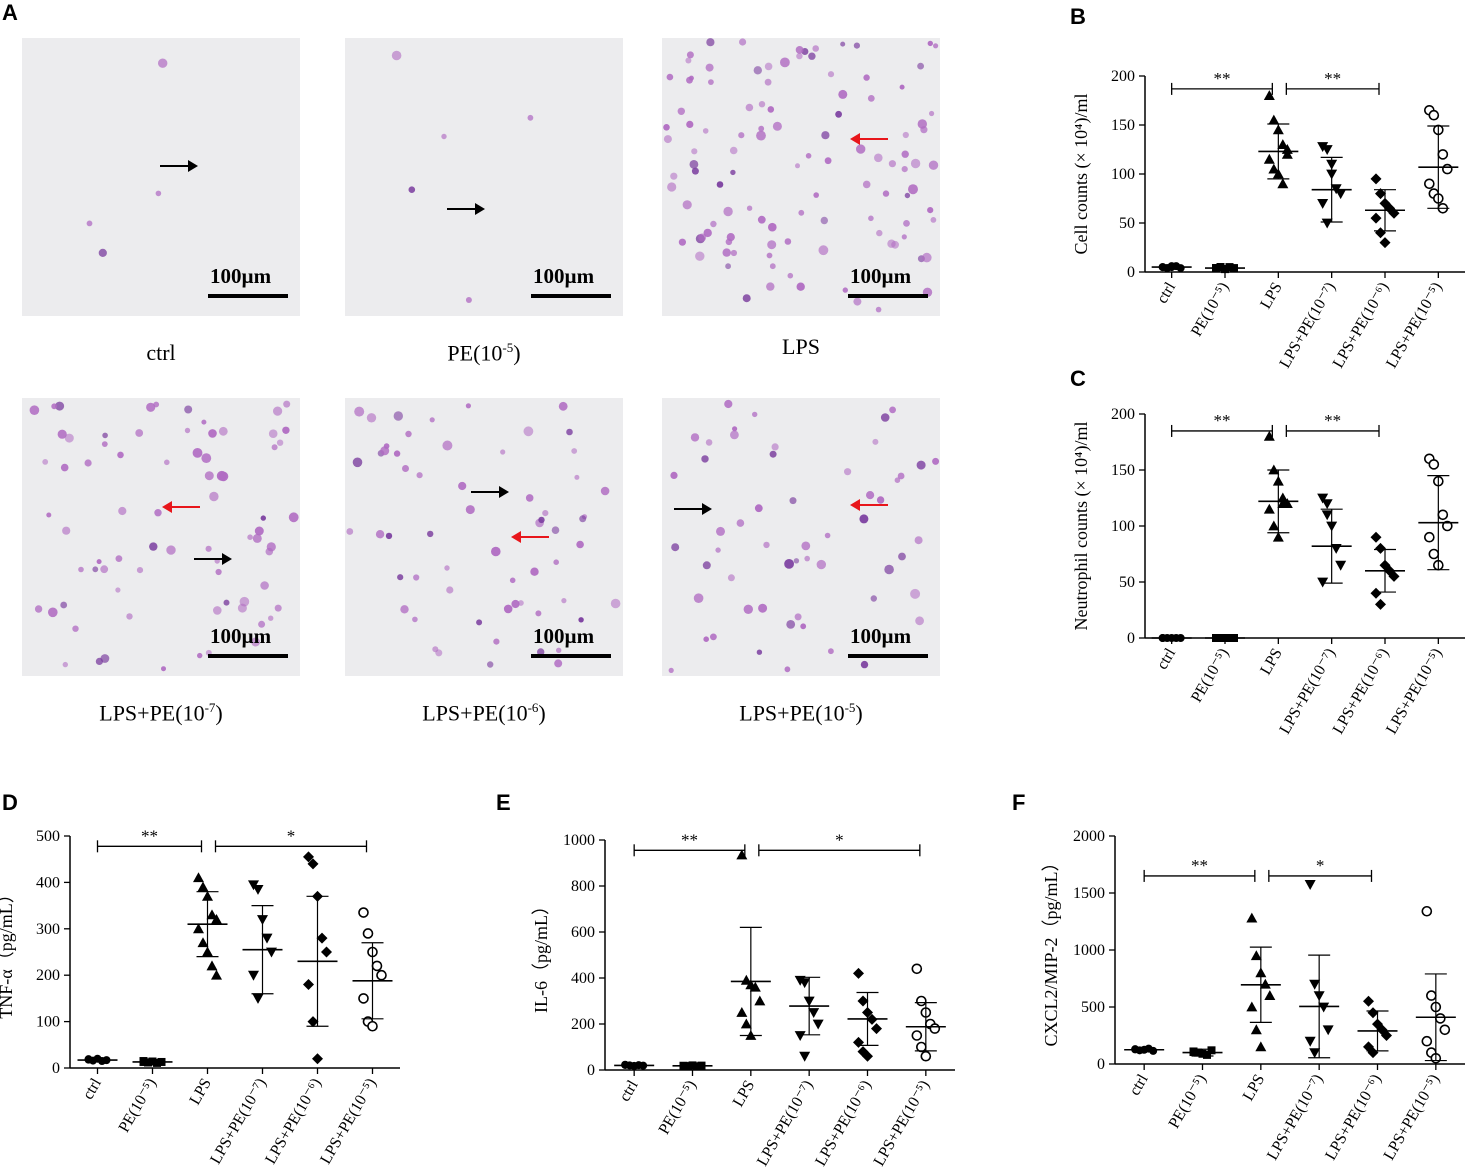 The height and width of the screenshot is (1174, 1478). I want to click on red-arrow-icon, so click(181, 507).